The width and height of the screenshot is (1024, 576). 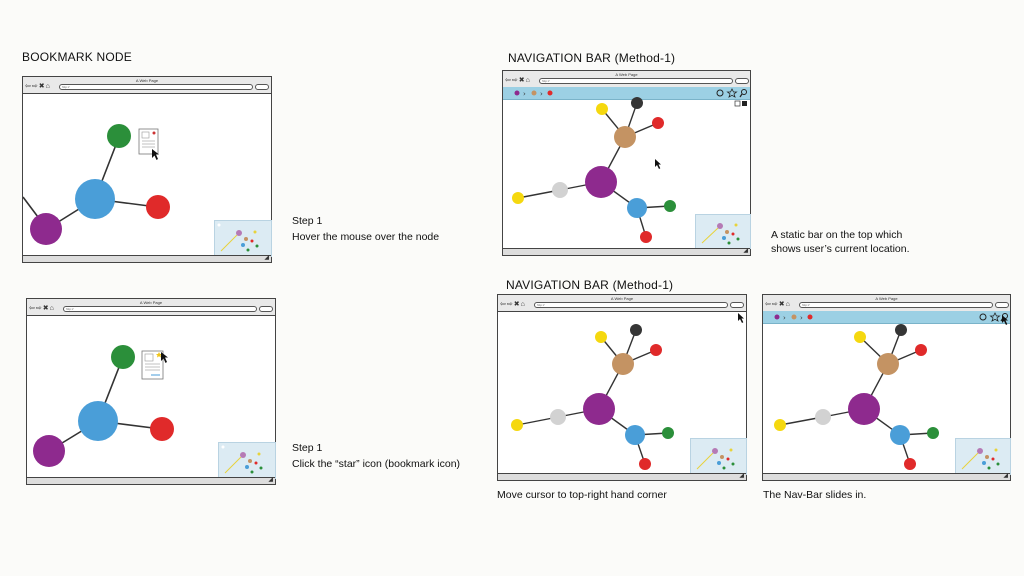 I want to click on step1-star-label: Step 1, so click(x=307, y=448).